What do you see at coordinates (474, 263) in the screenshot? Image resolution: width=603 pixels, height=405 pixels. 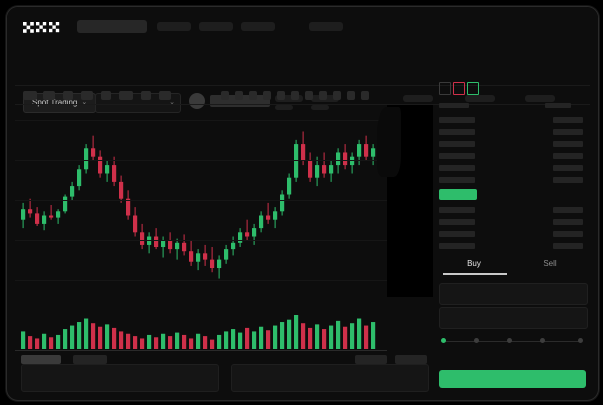 I see `tab-buy: Buy` at bounding box center [474, 263].